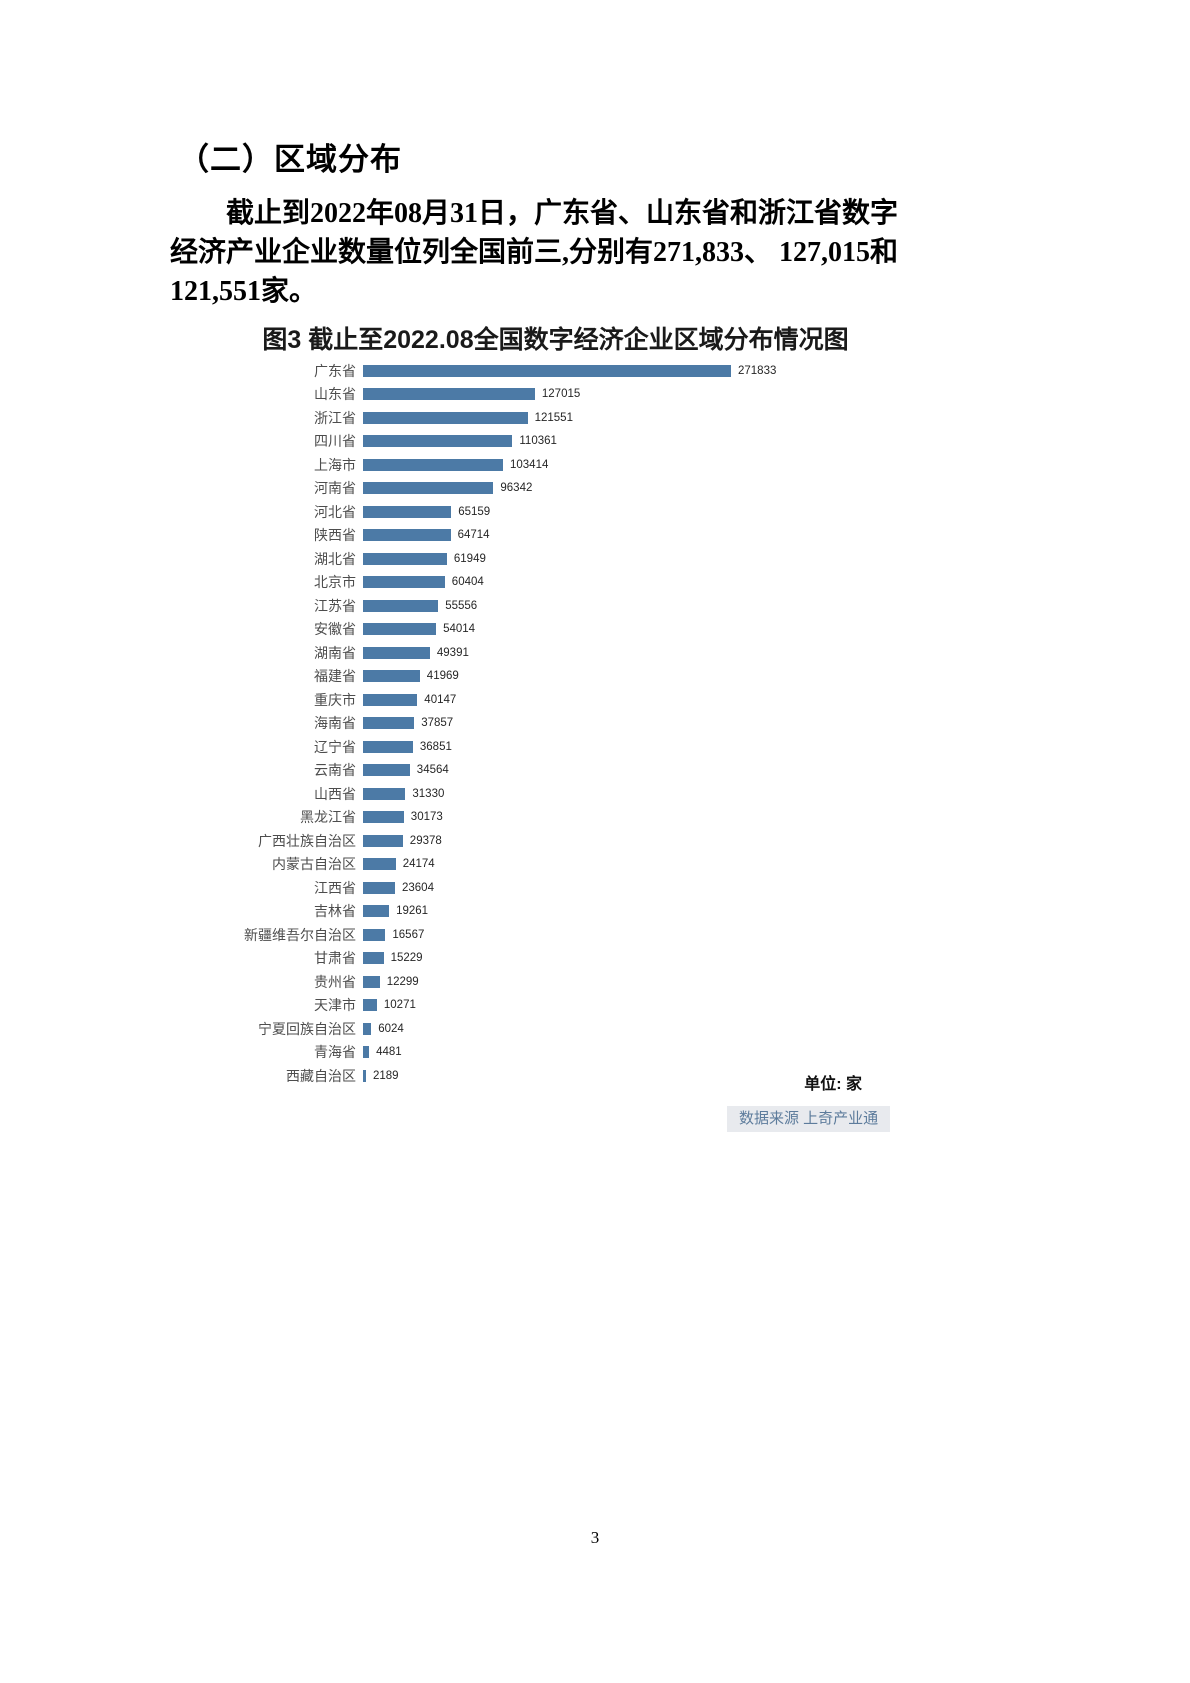  What do you see at coordinates (426, 817) in the screenshot?
I see `bar-value: 30173` at bounding box center [426, 817].